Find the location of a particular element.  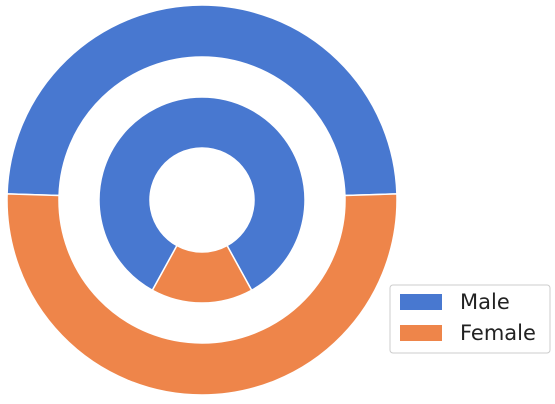

wedge is located at coordinates (202, 274).